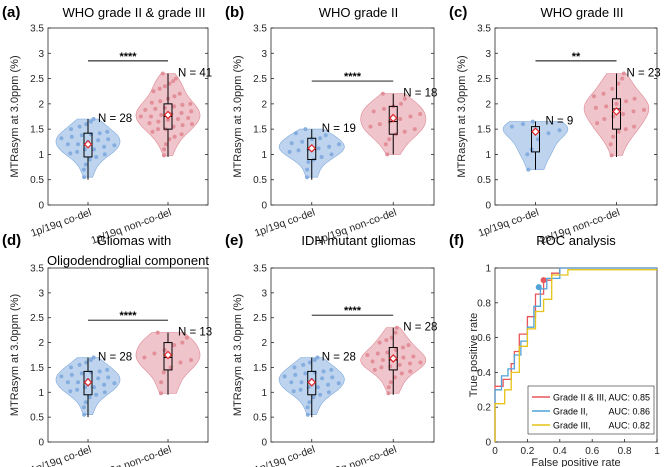 This screenshot has height=467, width=671. I want to click on roc-optimal-point, so click(538, 287).